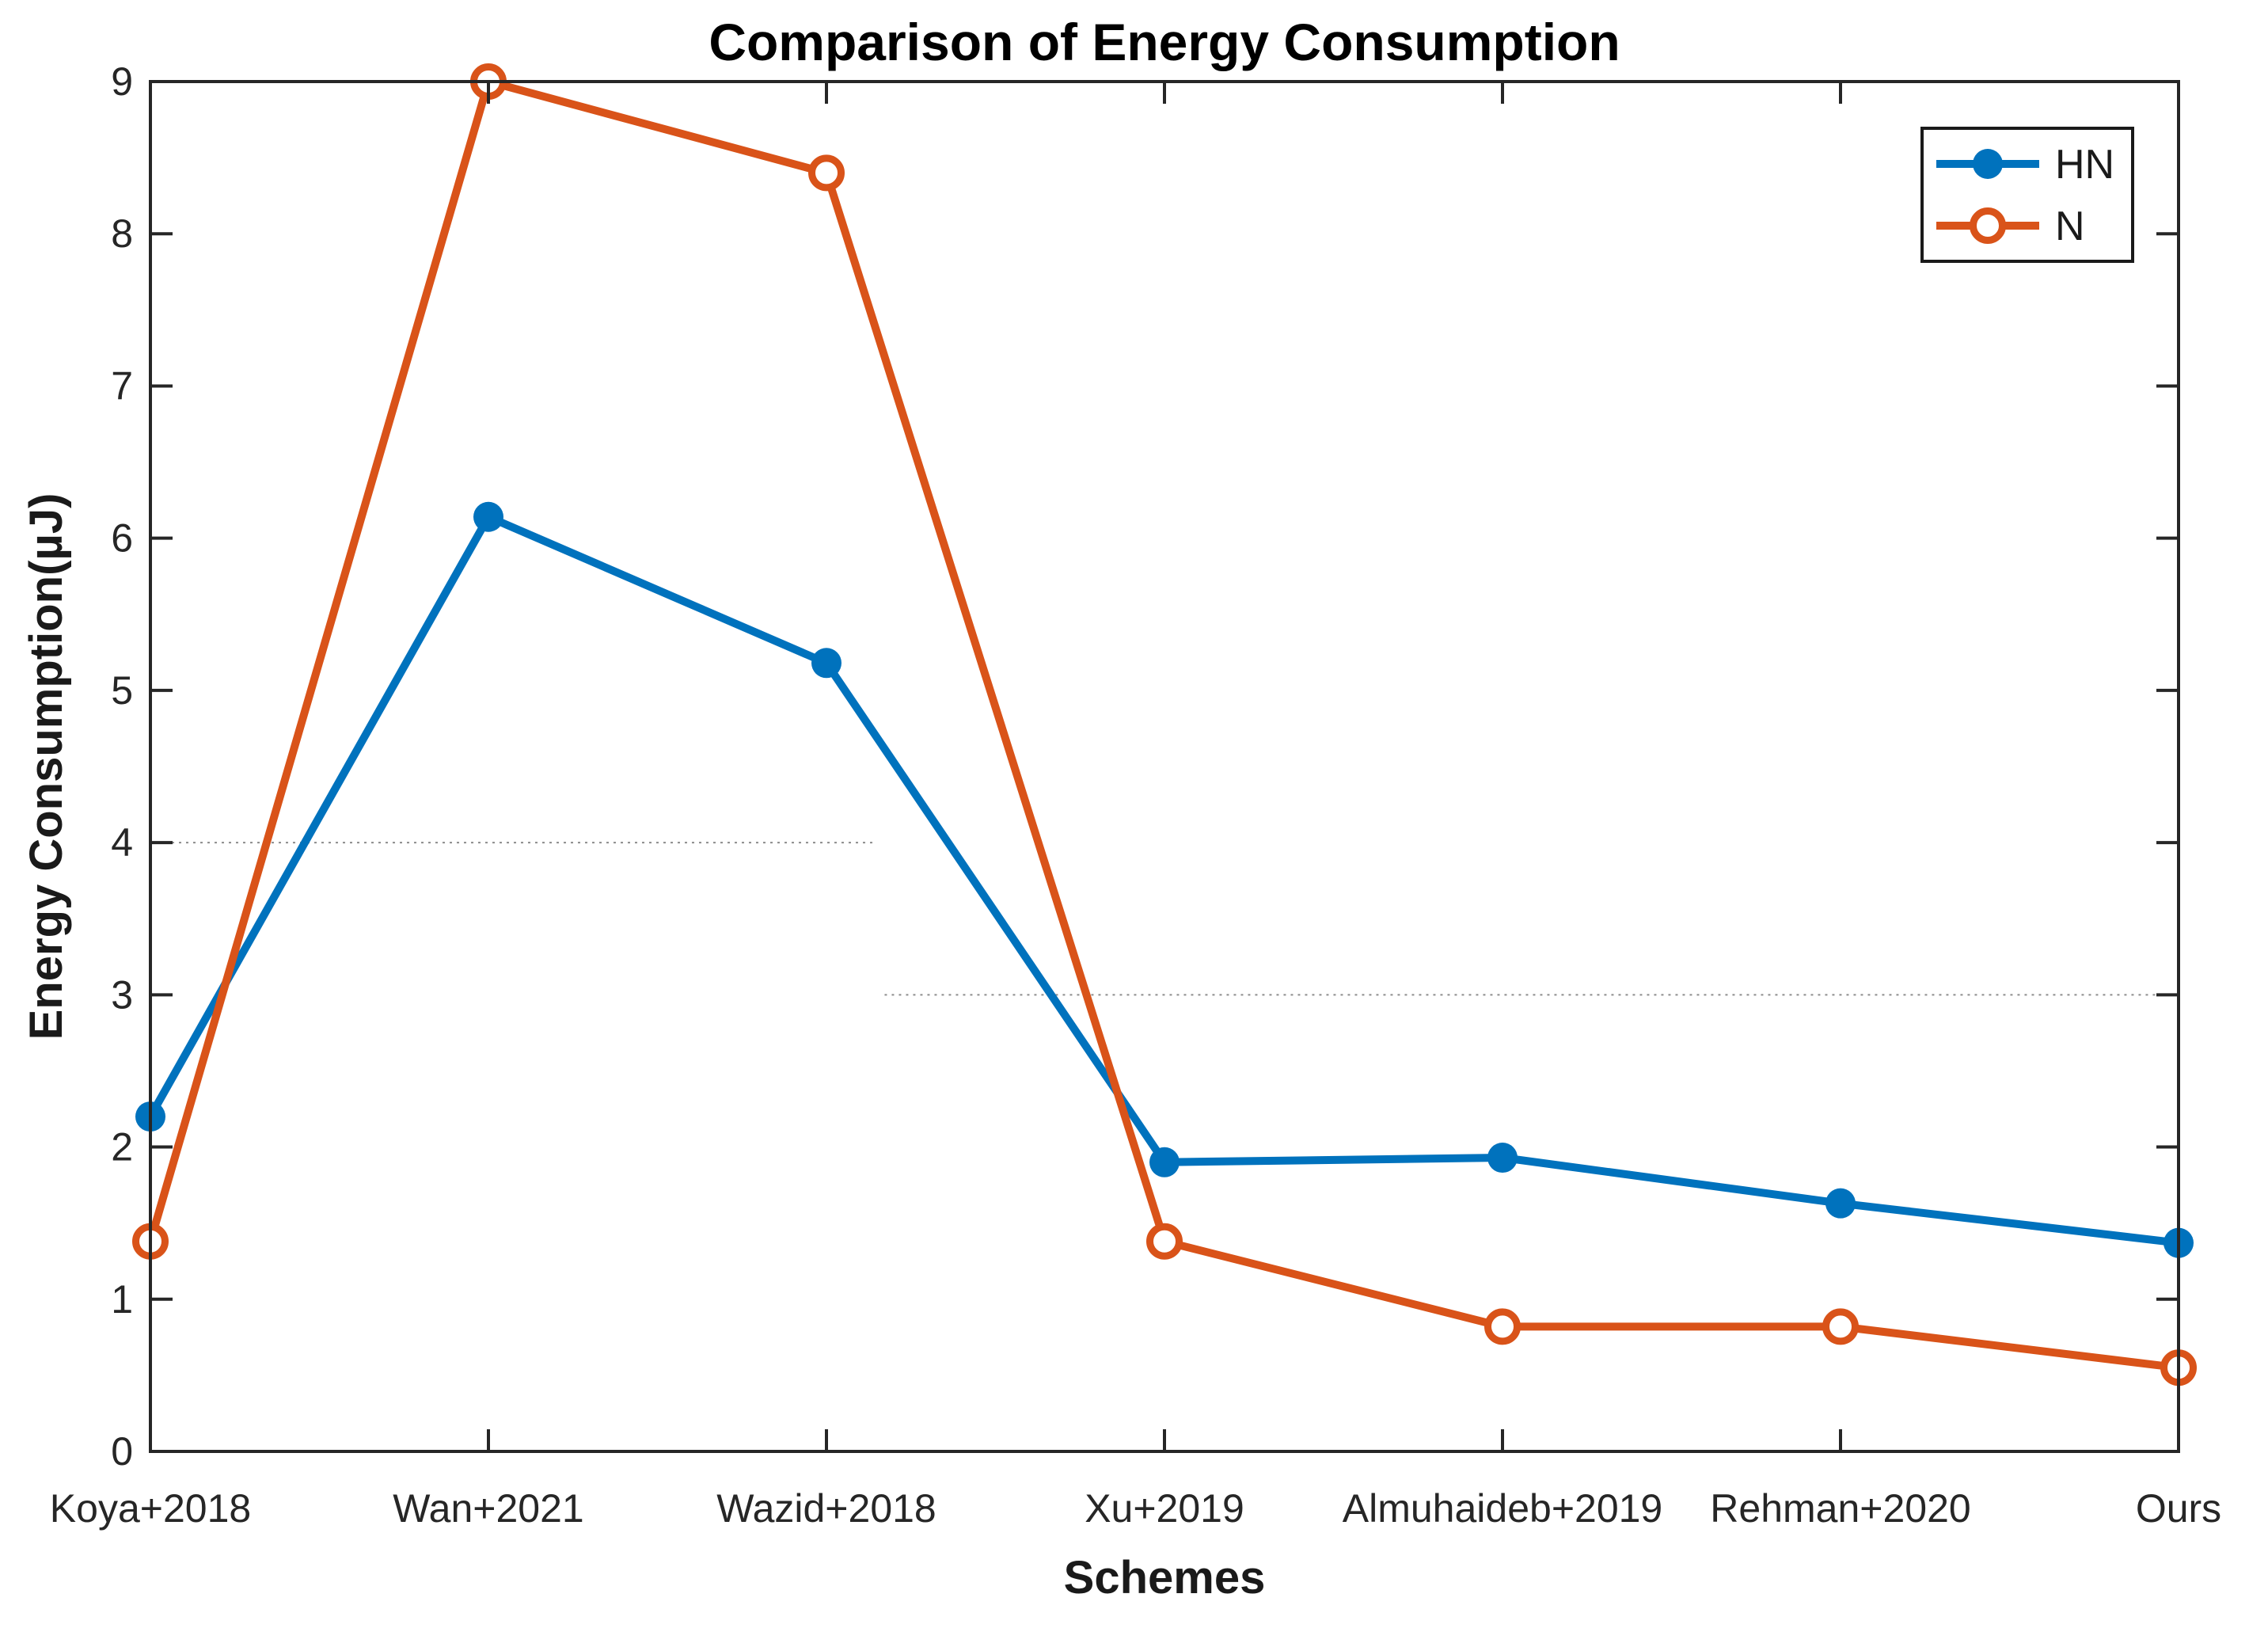  Describe the element at coordinates (1988, 164) in the screenshot. I see `legend-marker-hn` at that location.